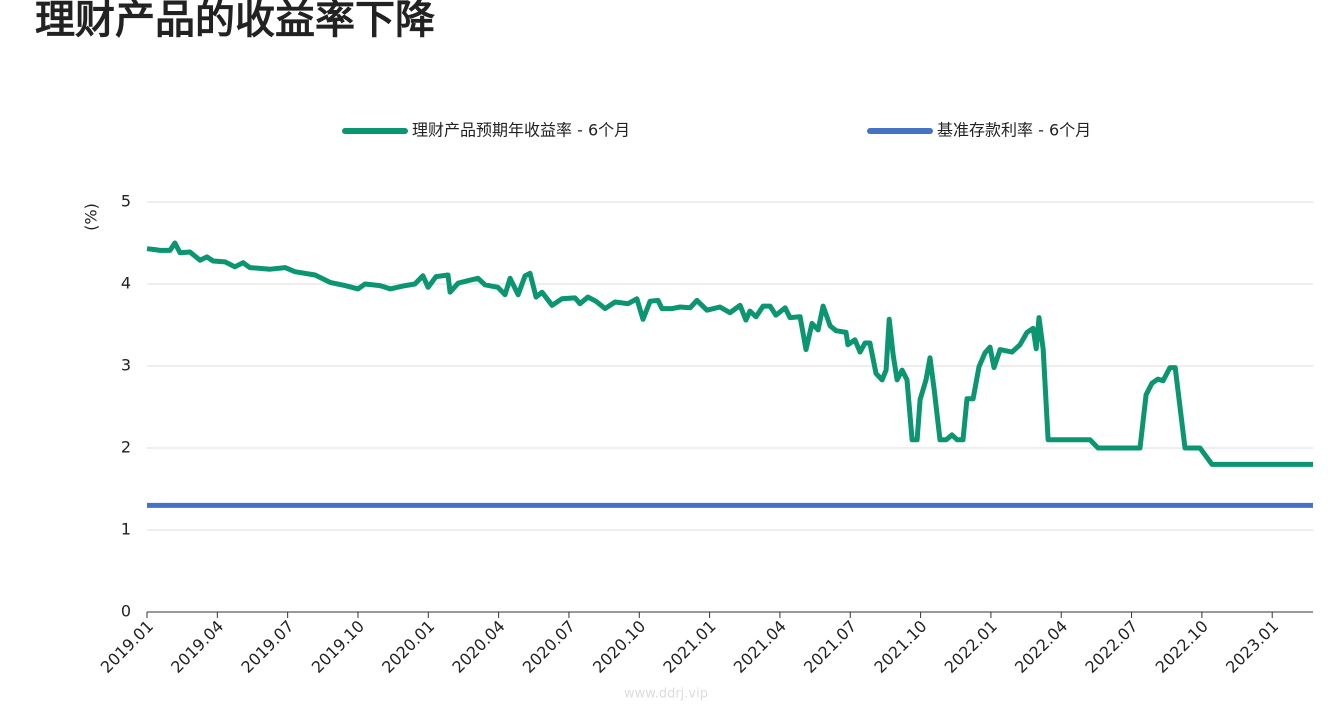 Image resolution: width=1328 pixels, height=715 pixels. Describe the element at coordinates (235, 21) in the screenshot. I see `chart-title: 理财产品的收益率下降` at that location.